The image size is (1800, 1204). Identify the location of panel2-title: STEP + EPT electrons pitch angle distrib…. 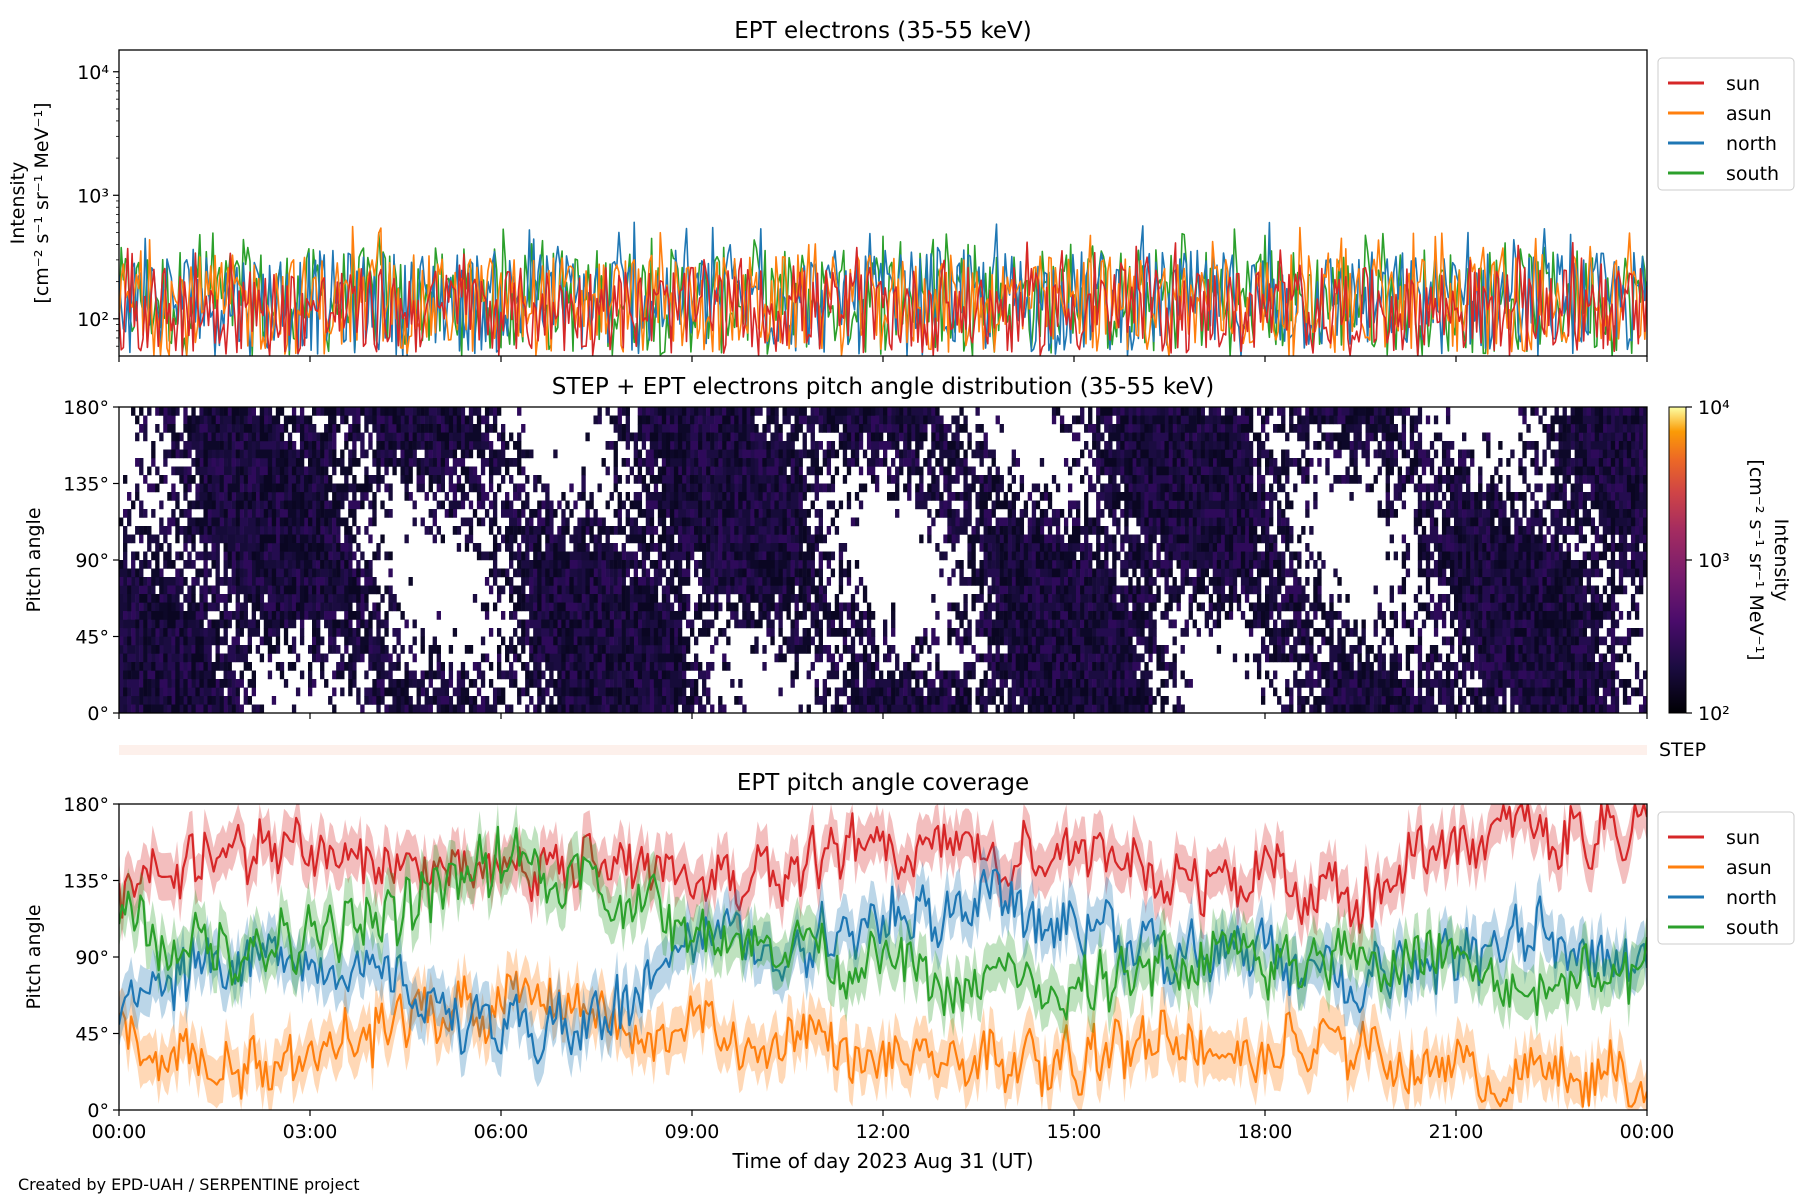
(883, 387).